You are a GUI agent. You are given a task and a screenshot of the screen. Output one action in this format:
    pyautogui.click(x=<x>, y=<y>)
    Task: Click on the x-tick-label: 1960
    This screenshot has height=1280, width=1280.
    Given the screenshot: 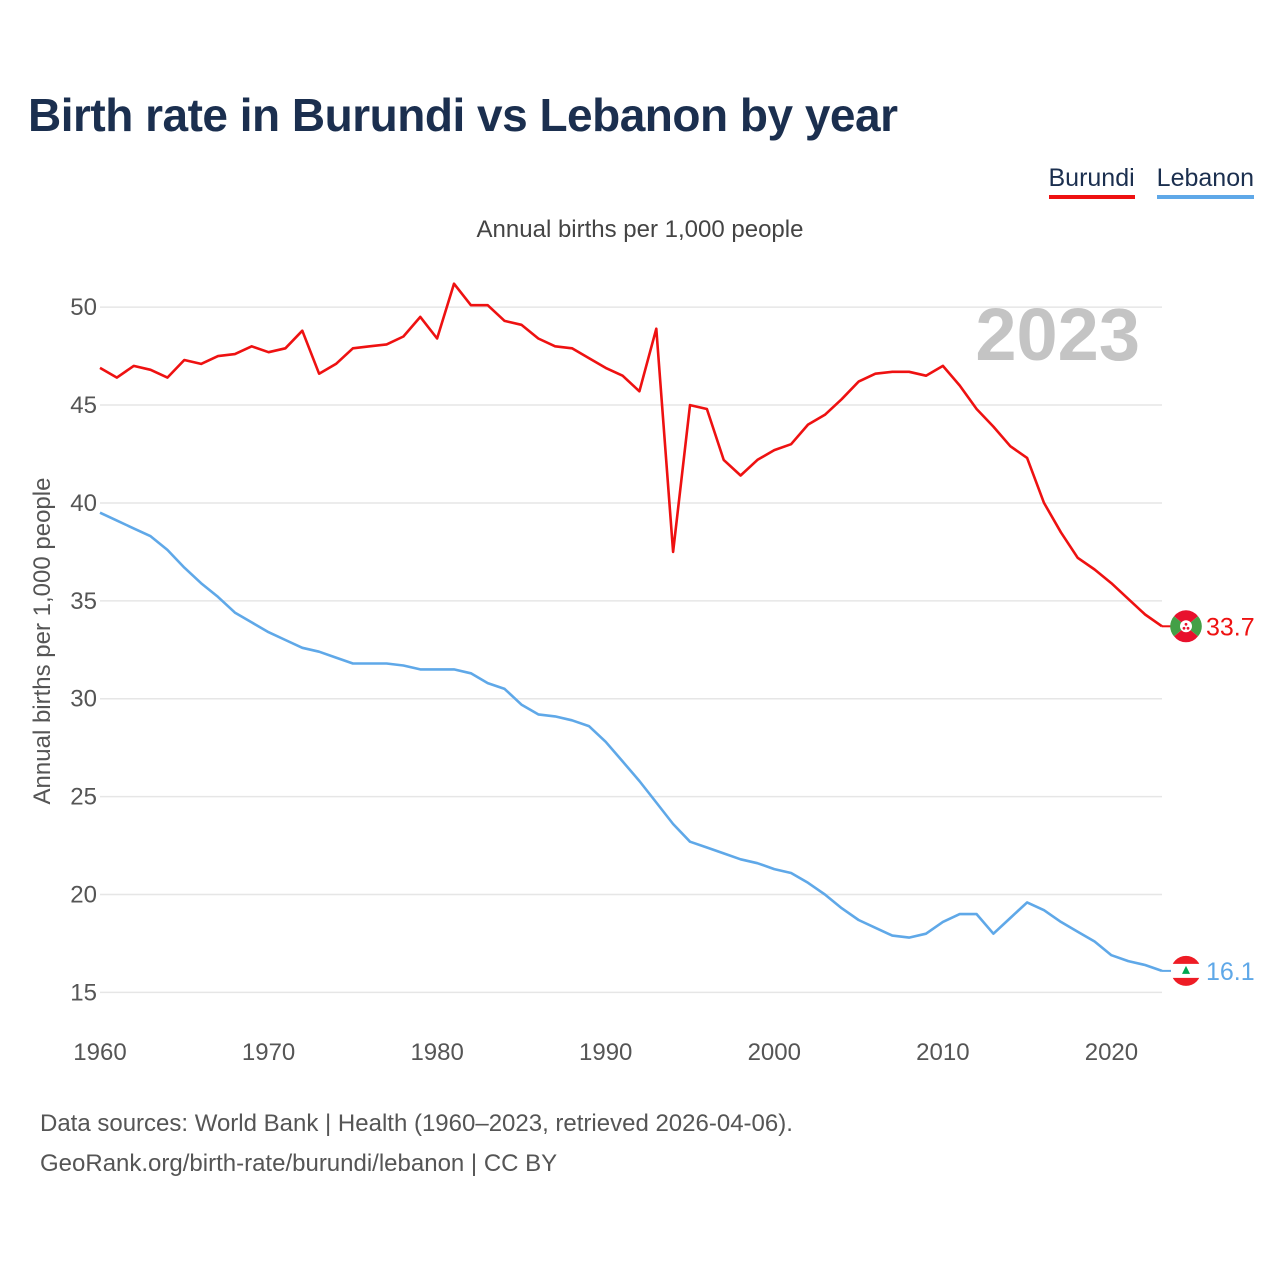 What is the action you would take?
    pyautogui.click(x=99, y=1052)
    